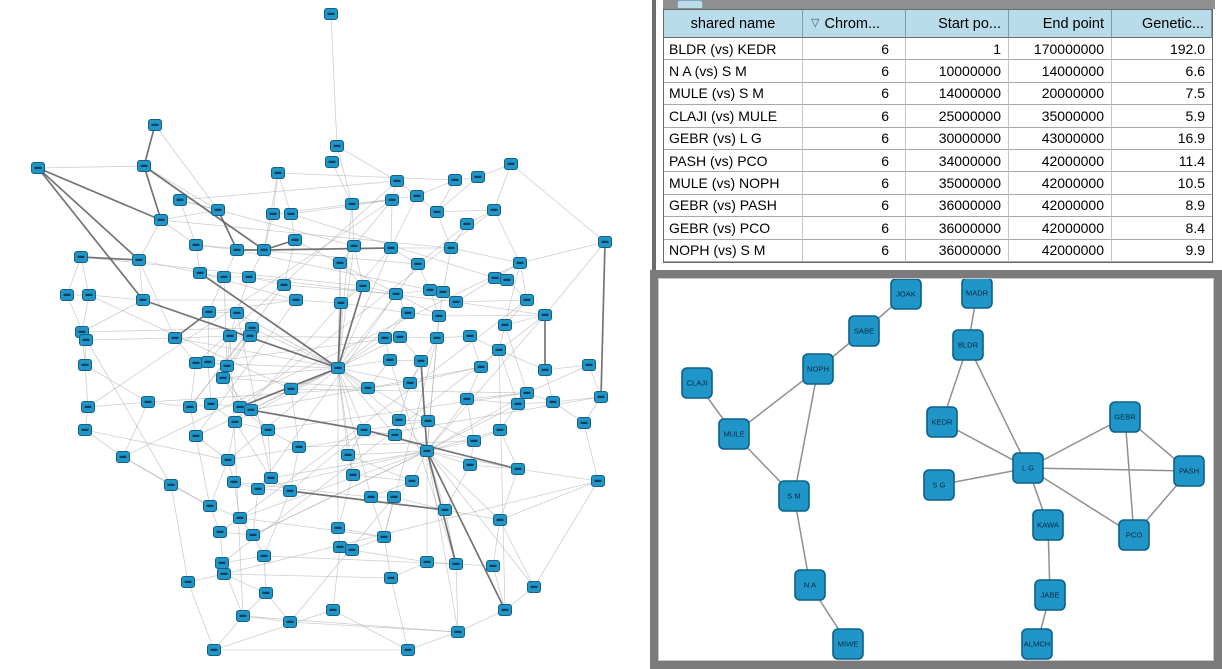 This screenshot has height=669, width=1222. I want to click on network-node-n-a: N A, so click(810, 585).